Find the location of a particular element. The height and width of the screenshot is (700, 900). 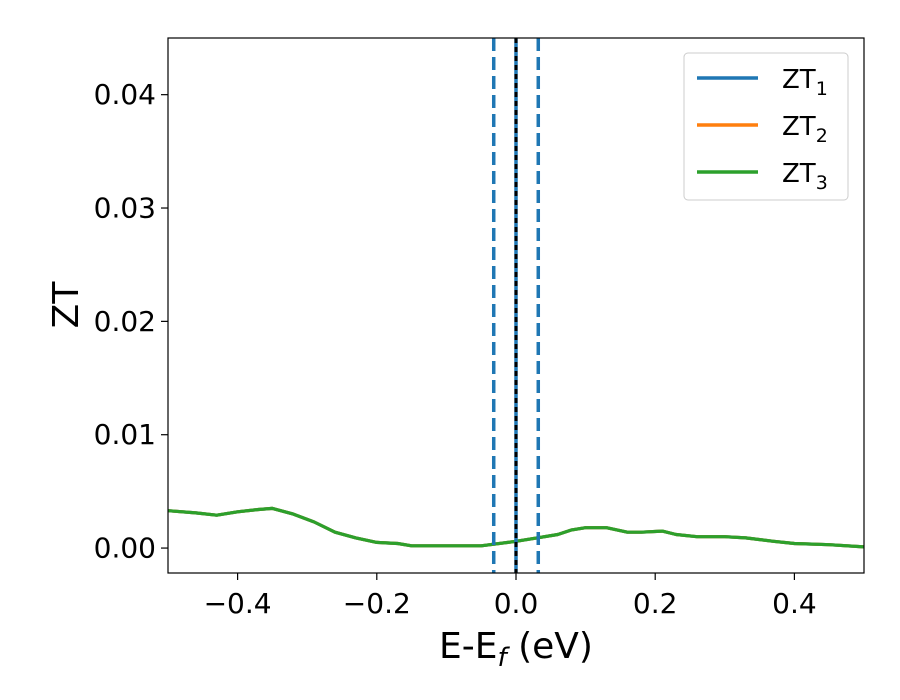

legend-label-zt2: ZT2 is located at coordinates (805, 129).